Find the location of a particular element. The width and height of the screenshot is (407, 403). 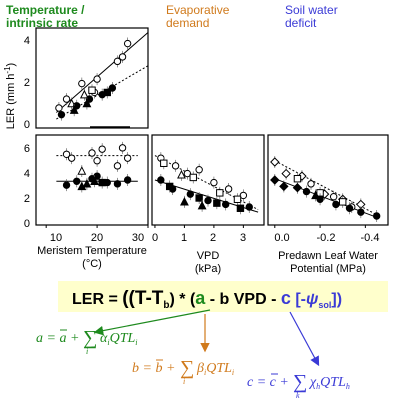

x-label-temperature: Meristem Temperature is located at coordinates (92, 251).